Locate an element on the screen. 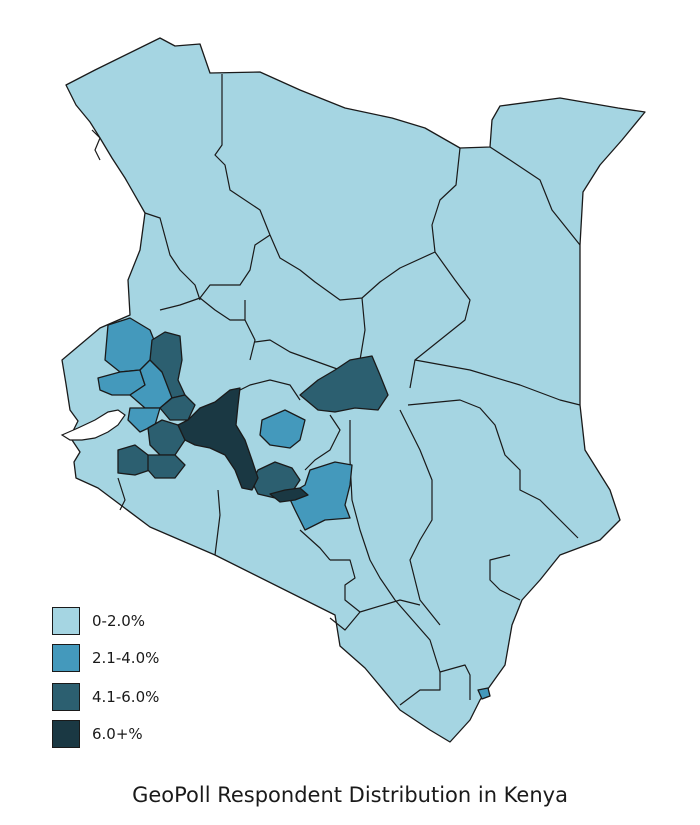 The width and height of the screenshot is (700, 825). legend-item: 0-2.0% is located at coordinates (98, 621).